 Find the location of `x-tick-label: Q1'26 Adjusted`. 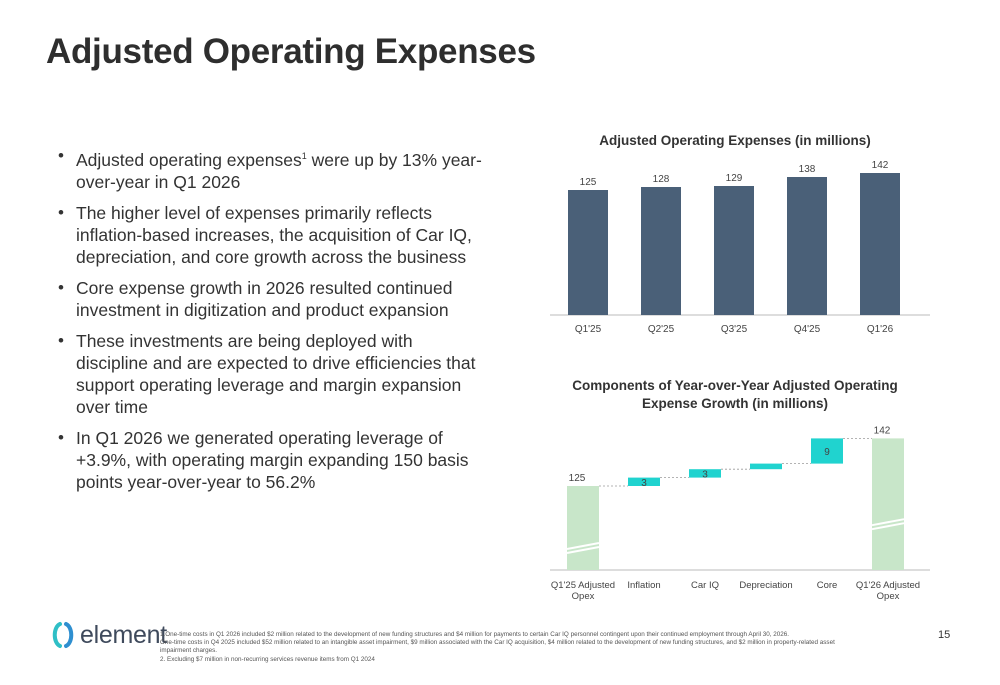

x-tick-label: Q1'26 Adjusted is located at coordinates (888, 585).